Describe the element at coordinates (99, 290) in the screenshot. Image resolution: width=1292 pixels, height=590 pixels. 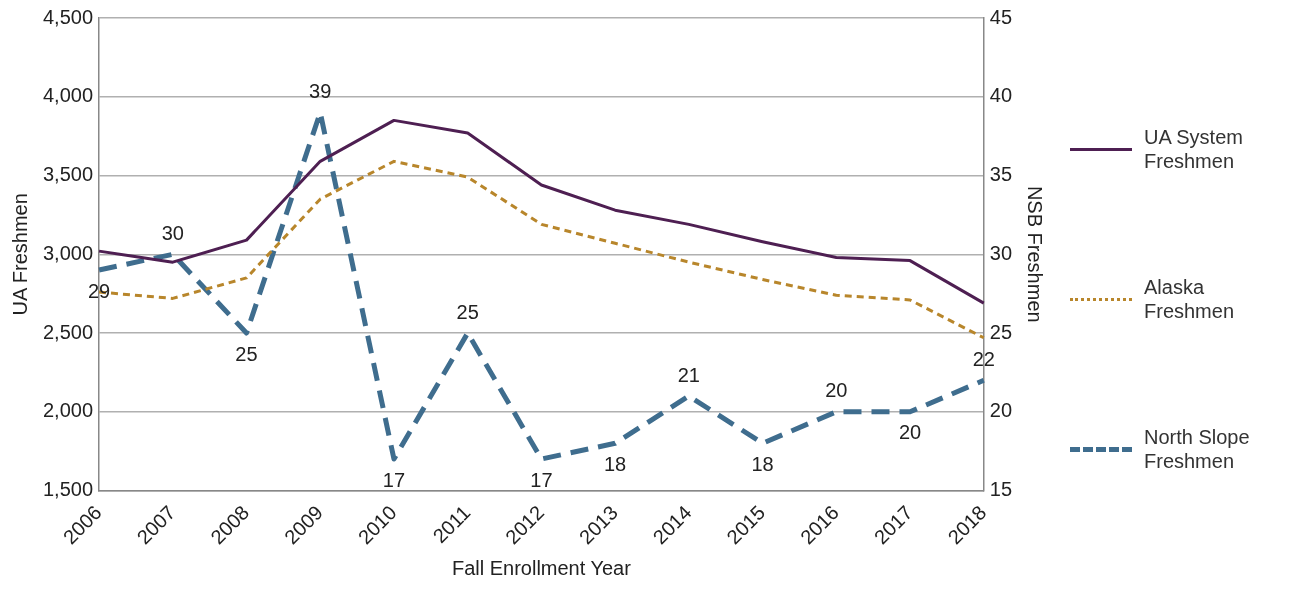
I see `data-label: 29` at that location.